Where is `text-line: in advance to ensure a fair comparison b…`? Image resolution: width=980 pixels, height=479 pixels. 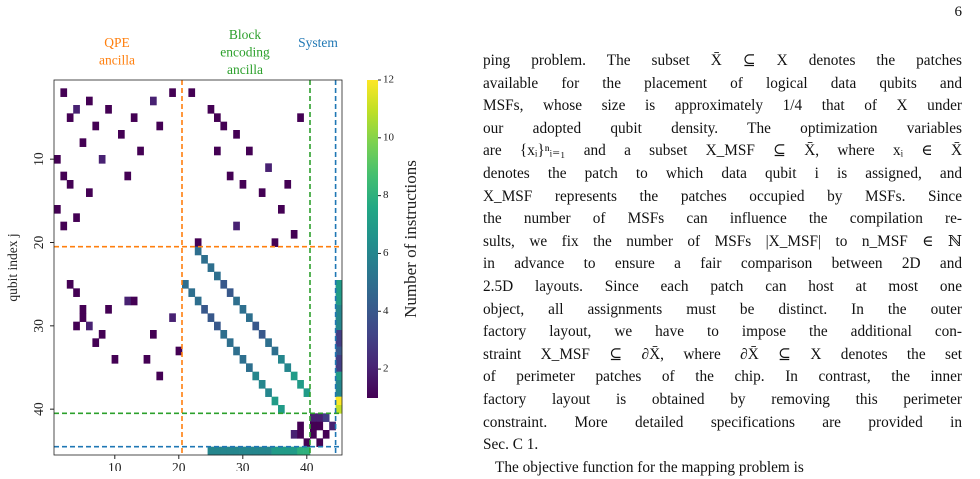 text-line: in advance to ensure a fair comparison b… is located at coordinates (722, 264).